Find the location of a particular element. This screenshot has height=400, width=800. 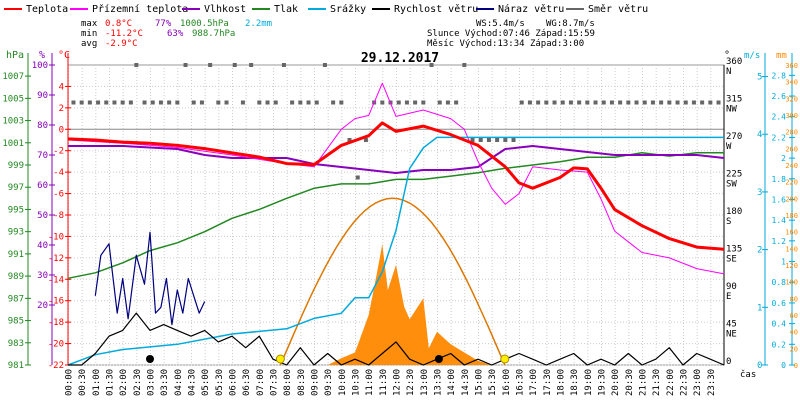

x-tick-label: 12:30 is located at coordinates (411, 382).